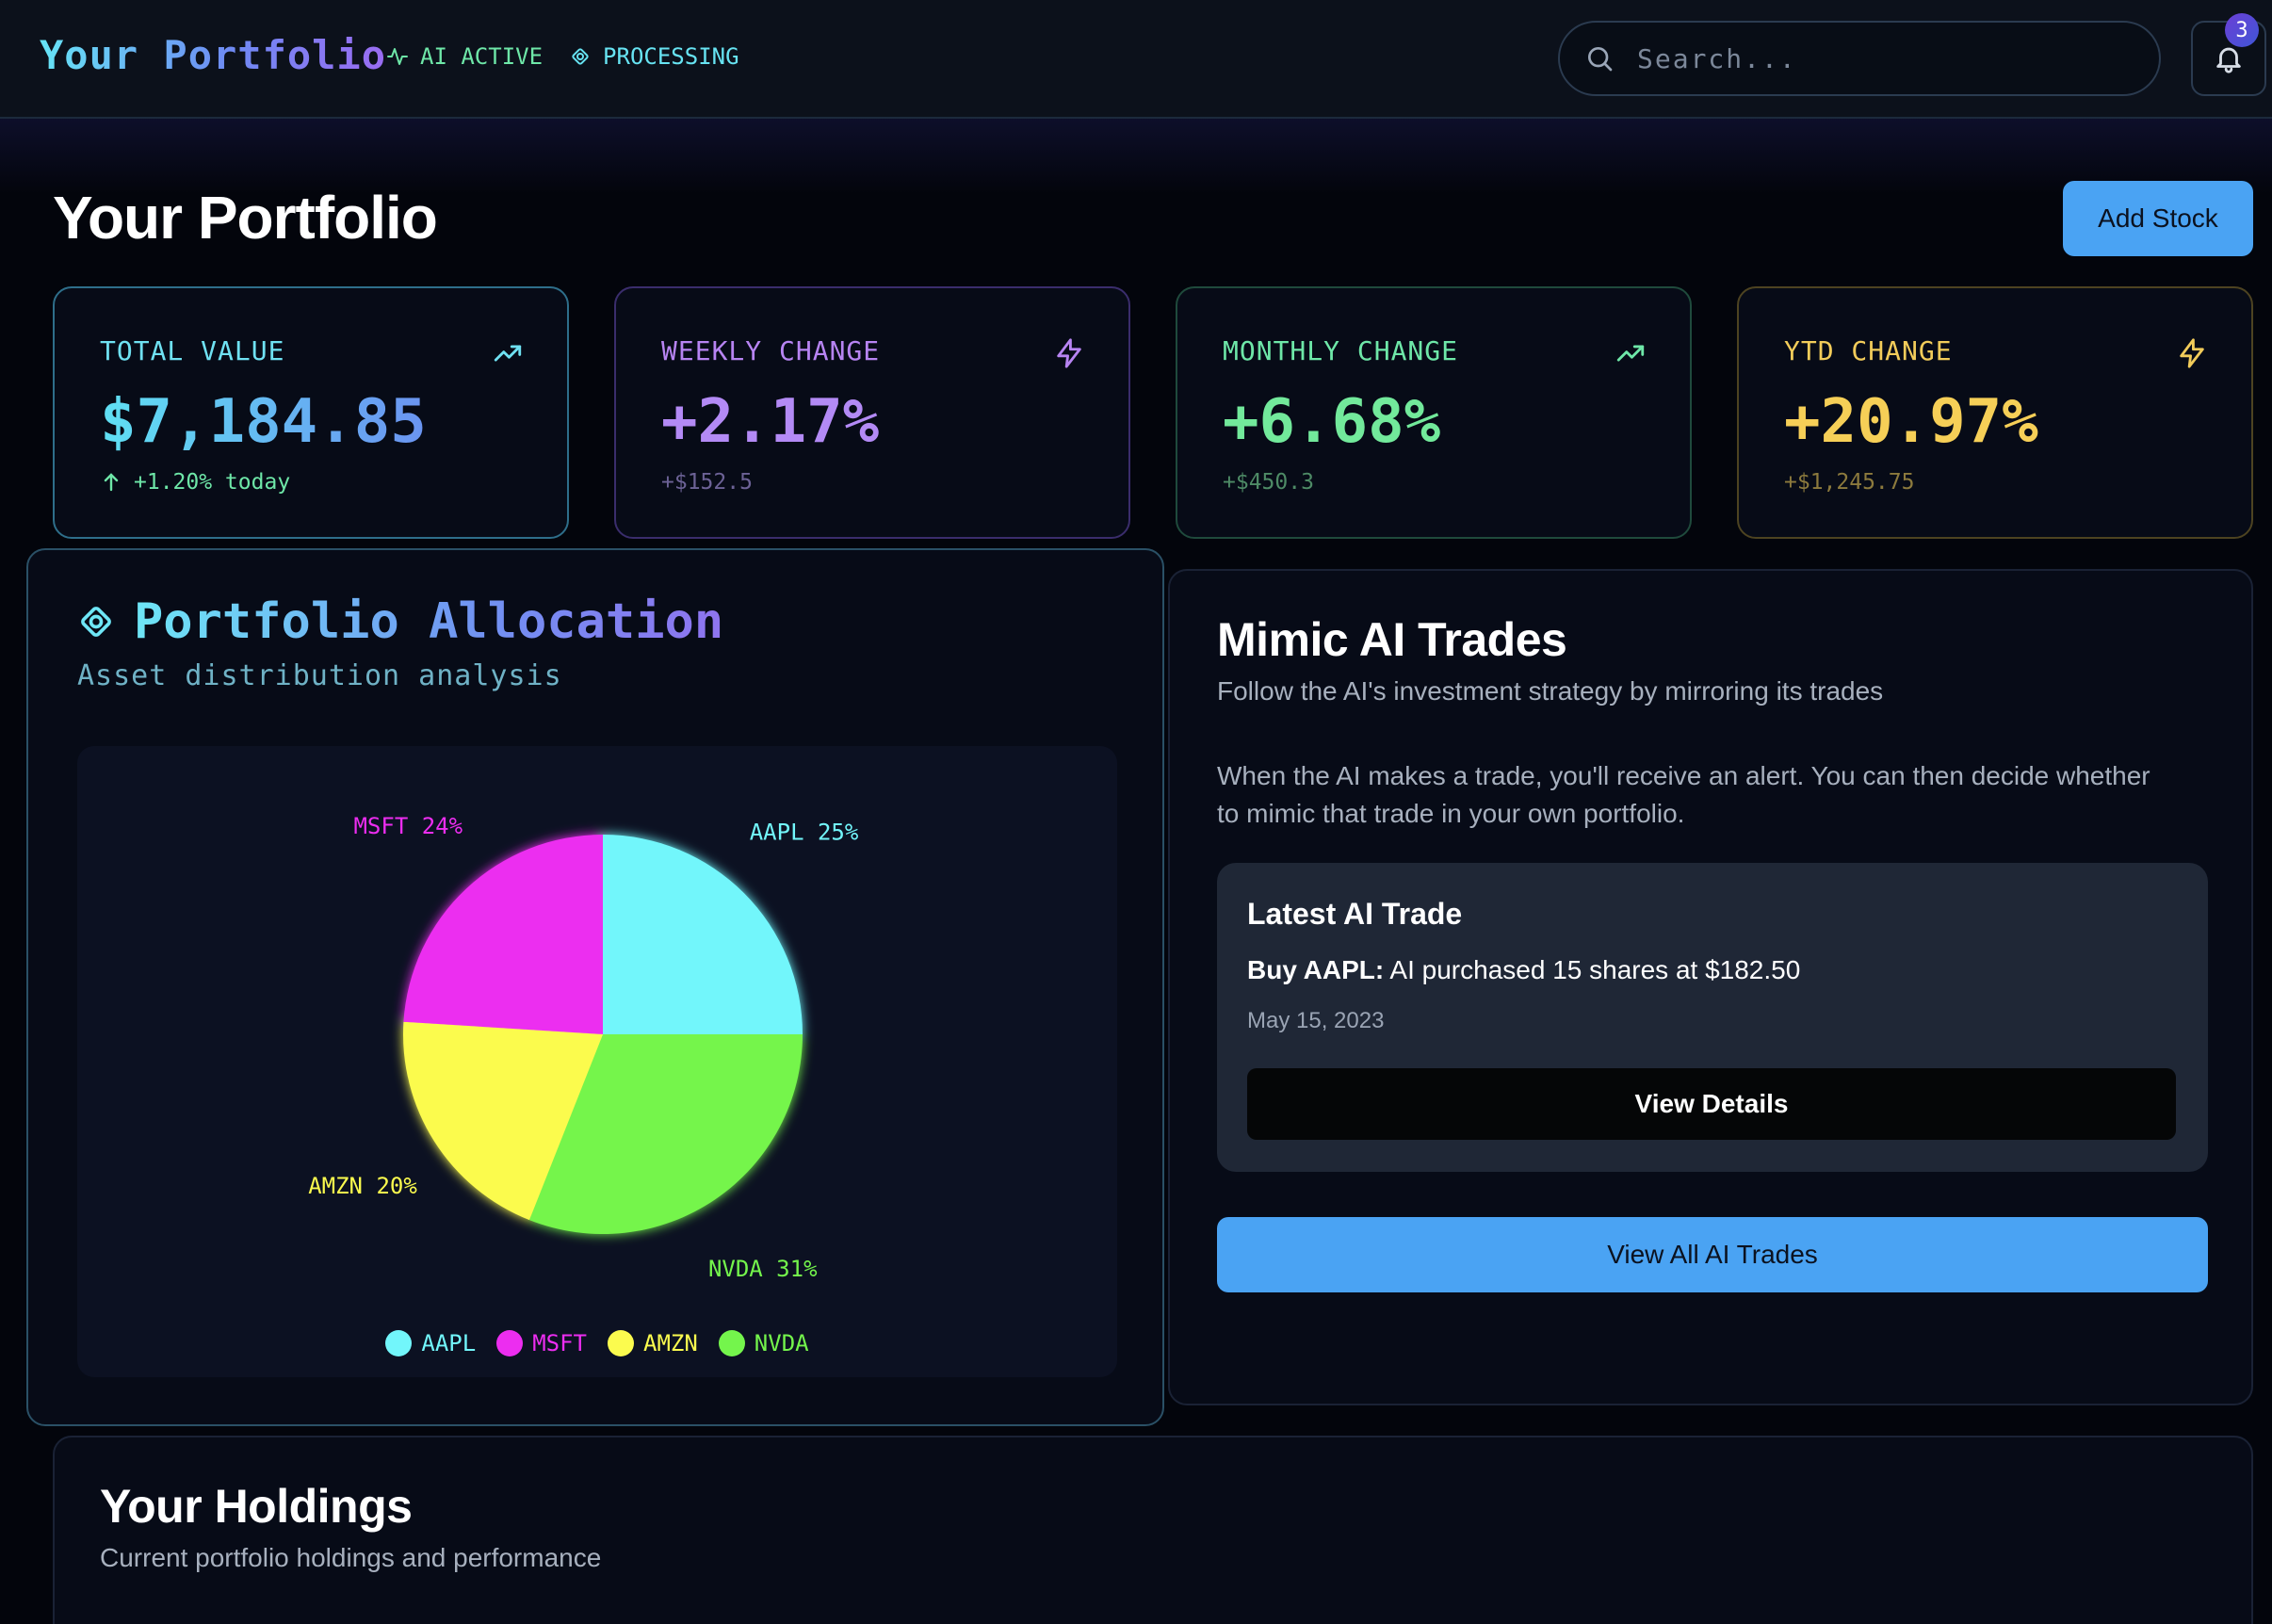 This screenshot has height=1624, width=2272. I want to click on stat-card-ytd-change: YTD CHANGE +20.97% +$1,245.75, so click(1995, 412).